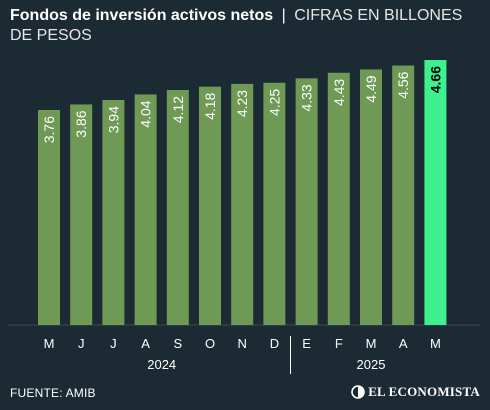 This screenshot has width=490, height=410. I want to click on bar-value-label: 4.23, so click(242, 103).